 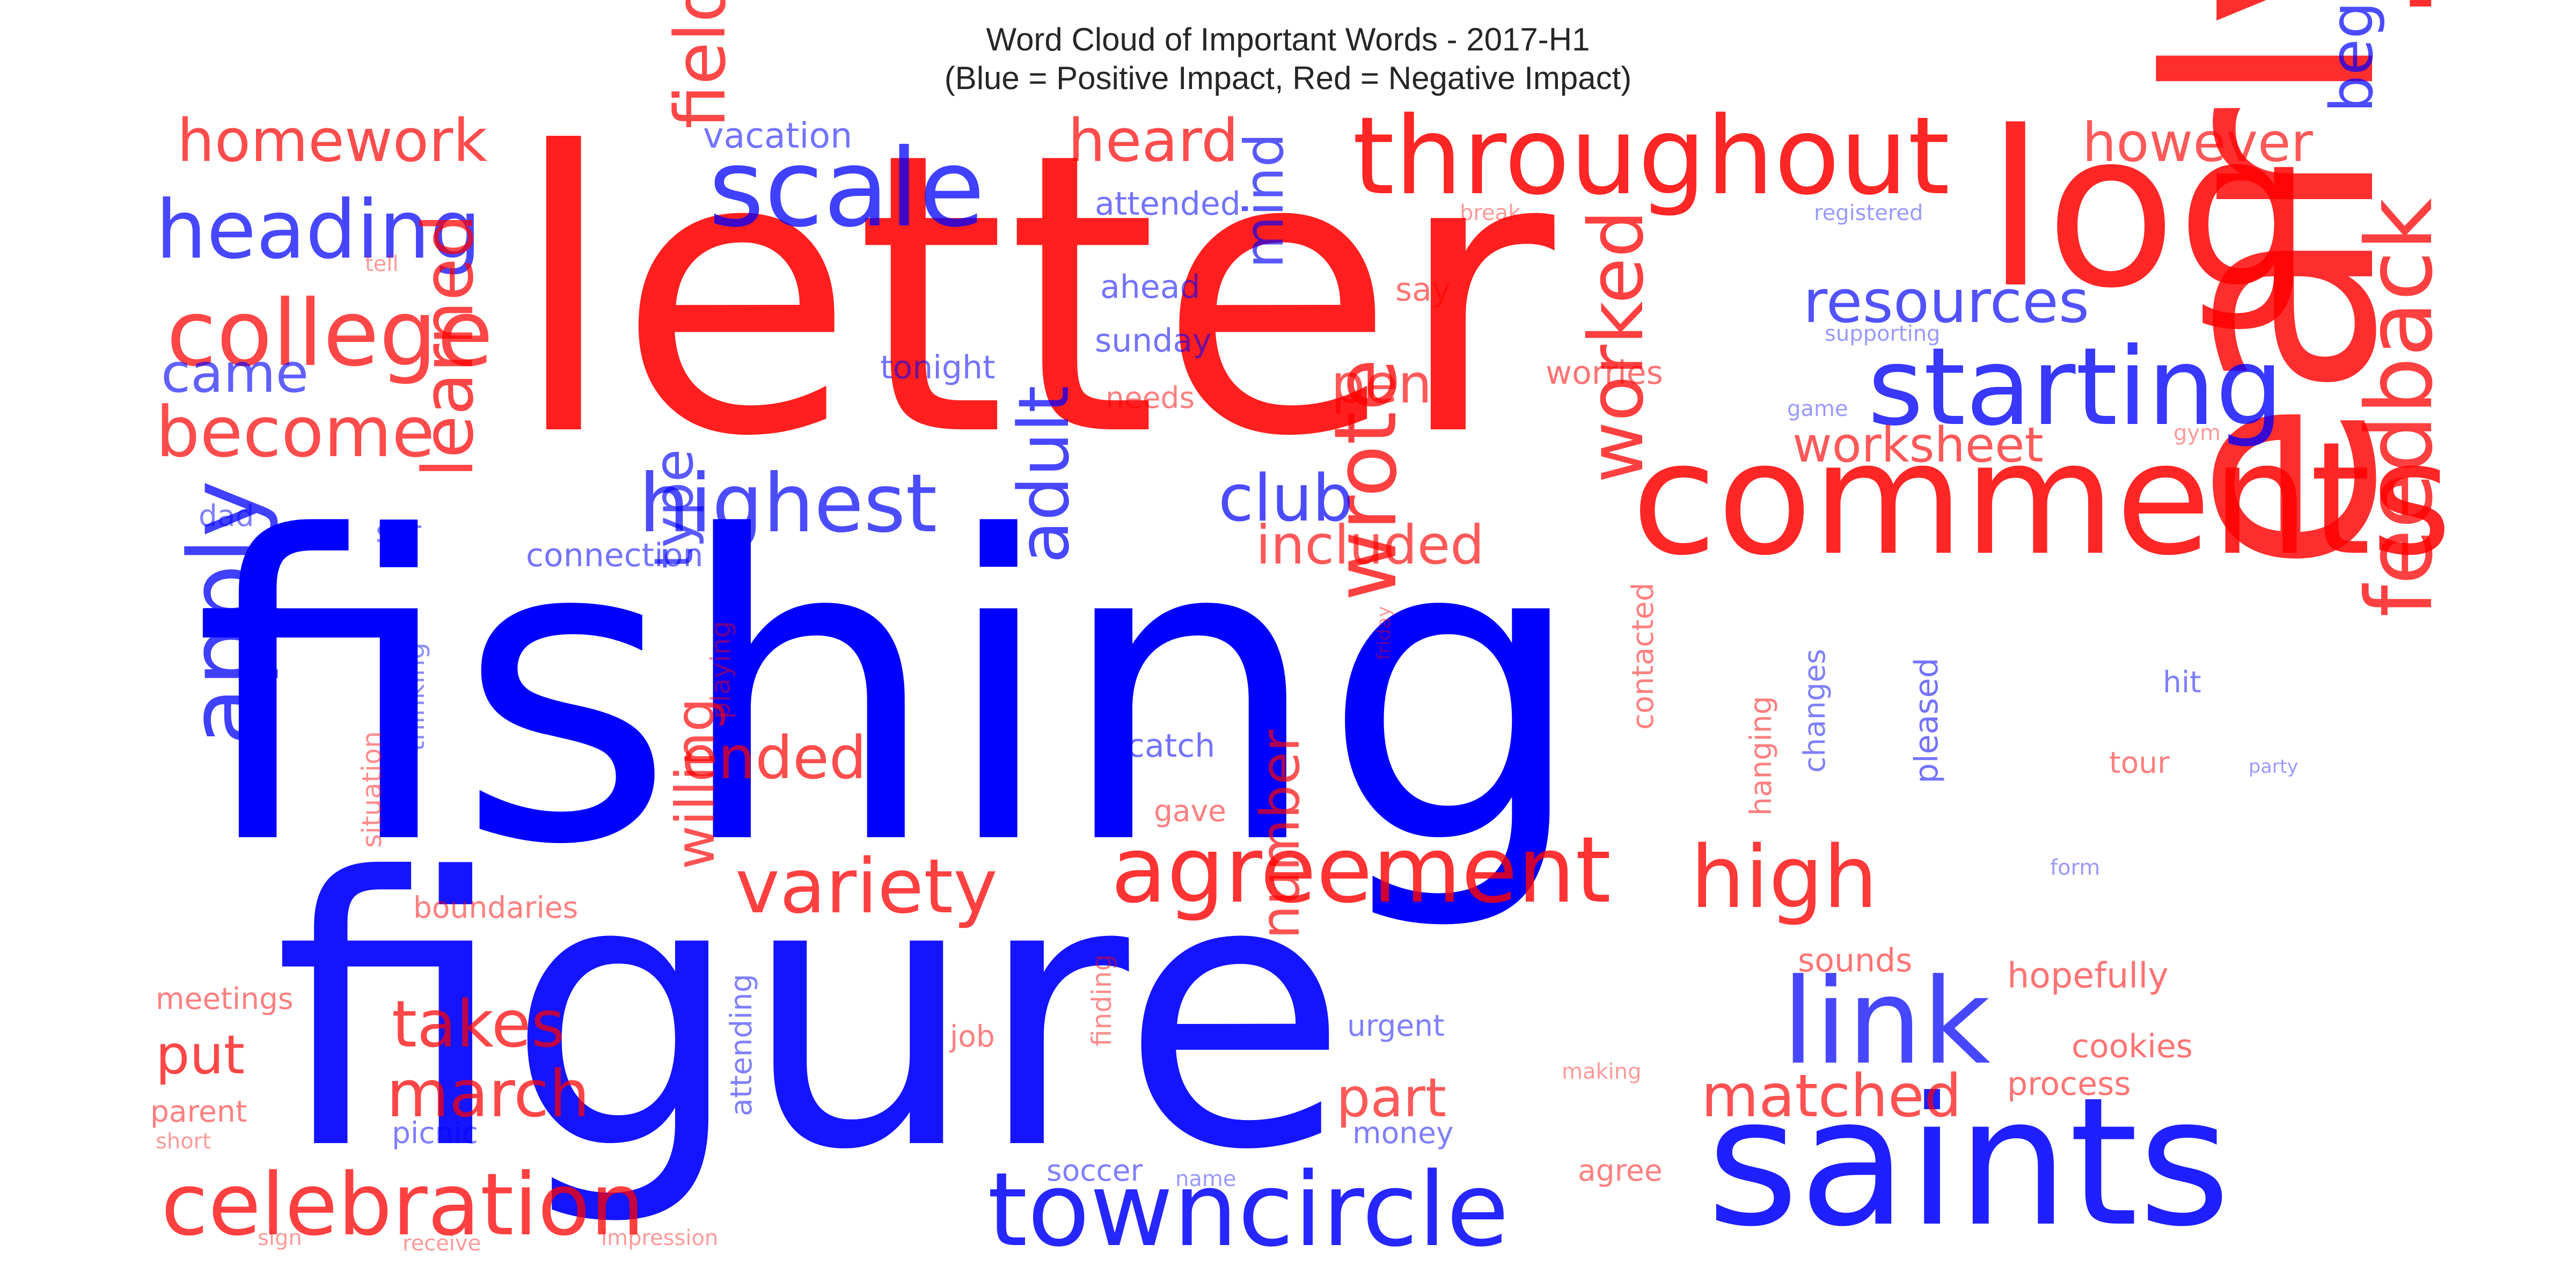 I want to click on word-agree: agree, so click(x=1620, y=1170).